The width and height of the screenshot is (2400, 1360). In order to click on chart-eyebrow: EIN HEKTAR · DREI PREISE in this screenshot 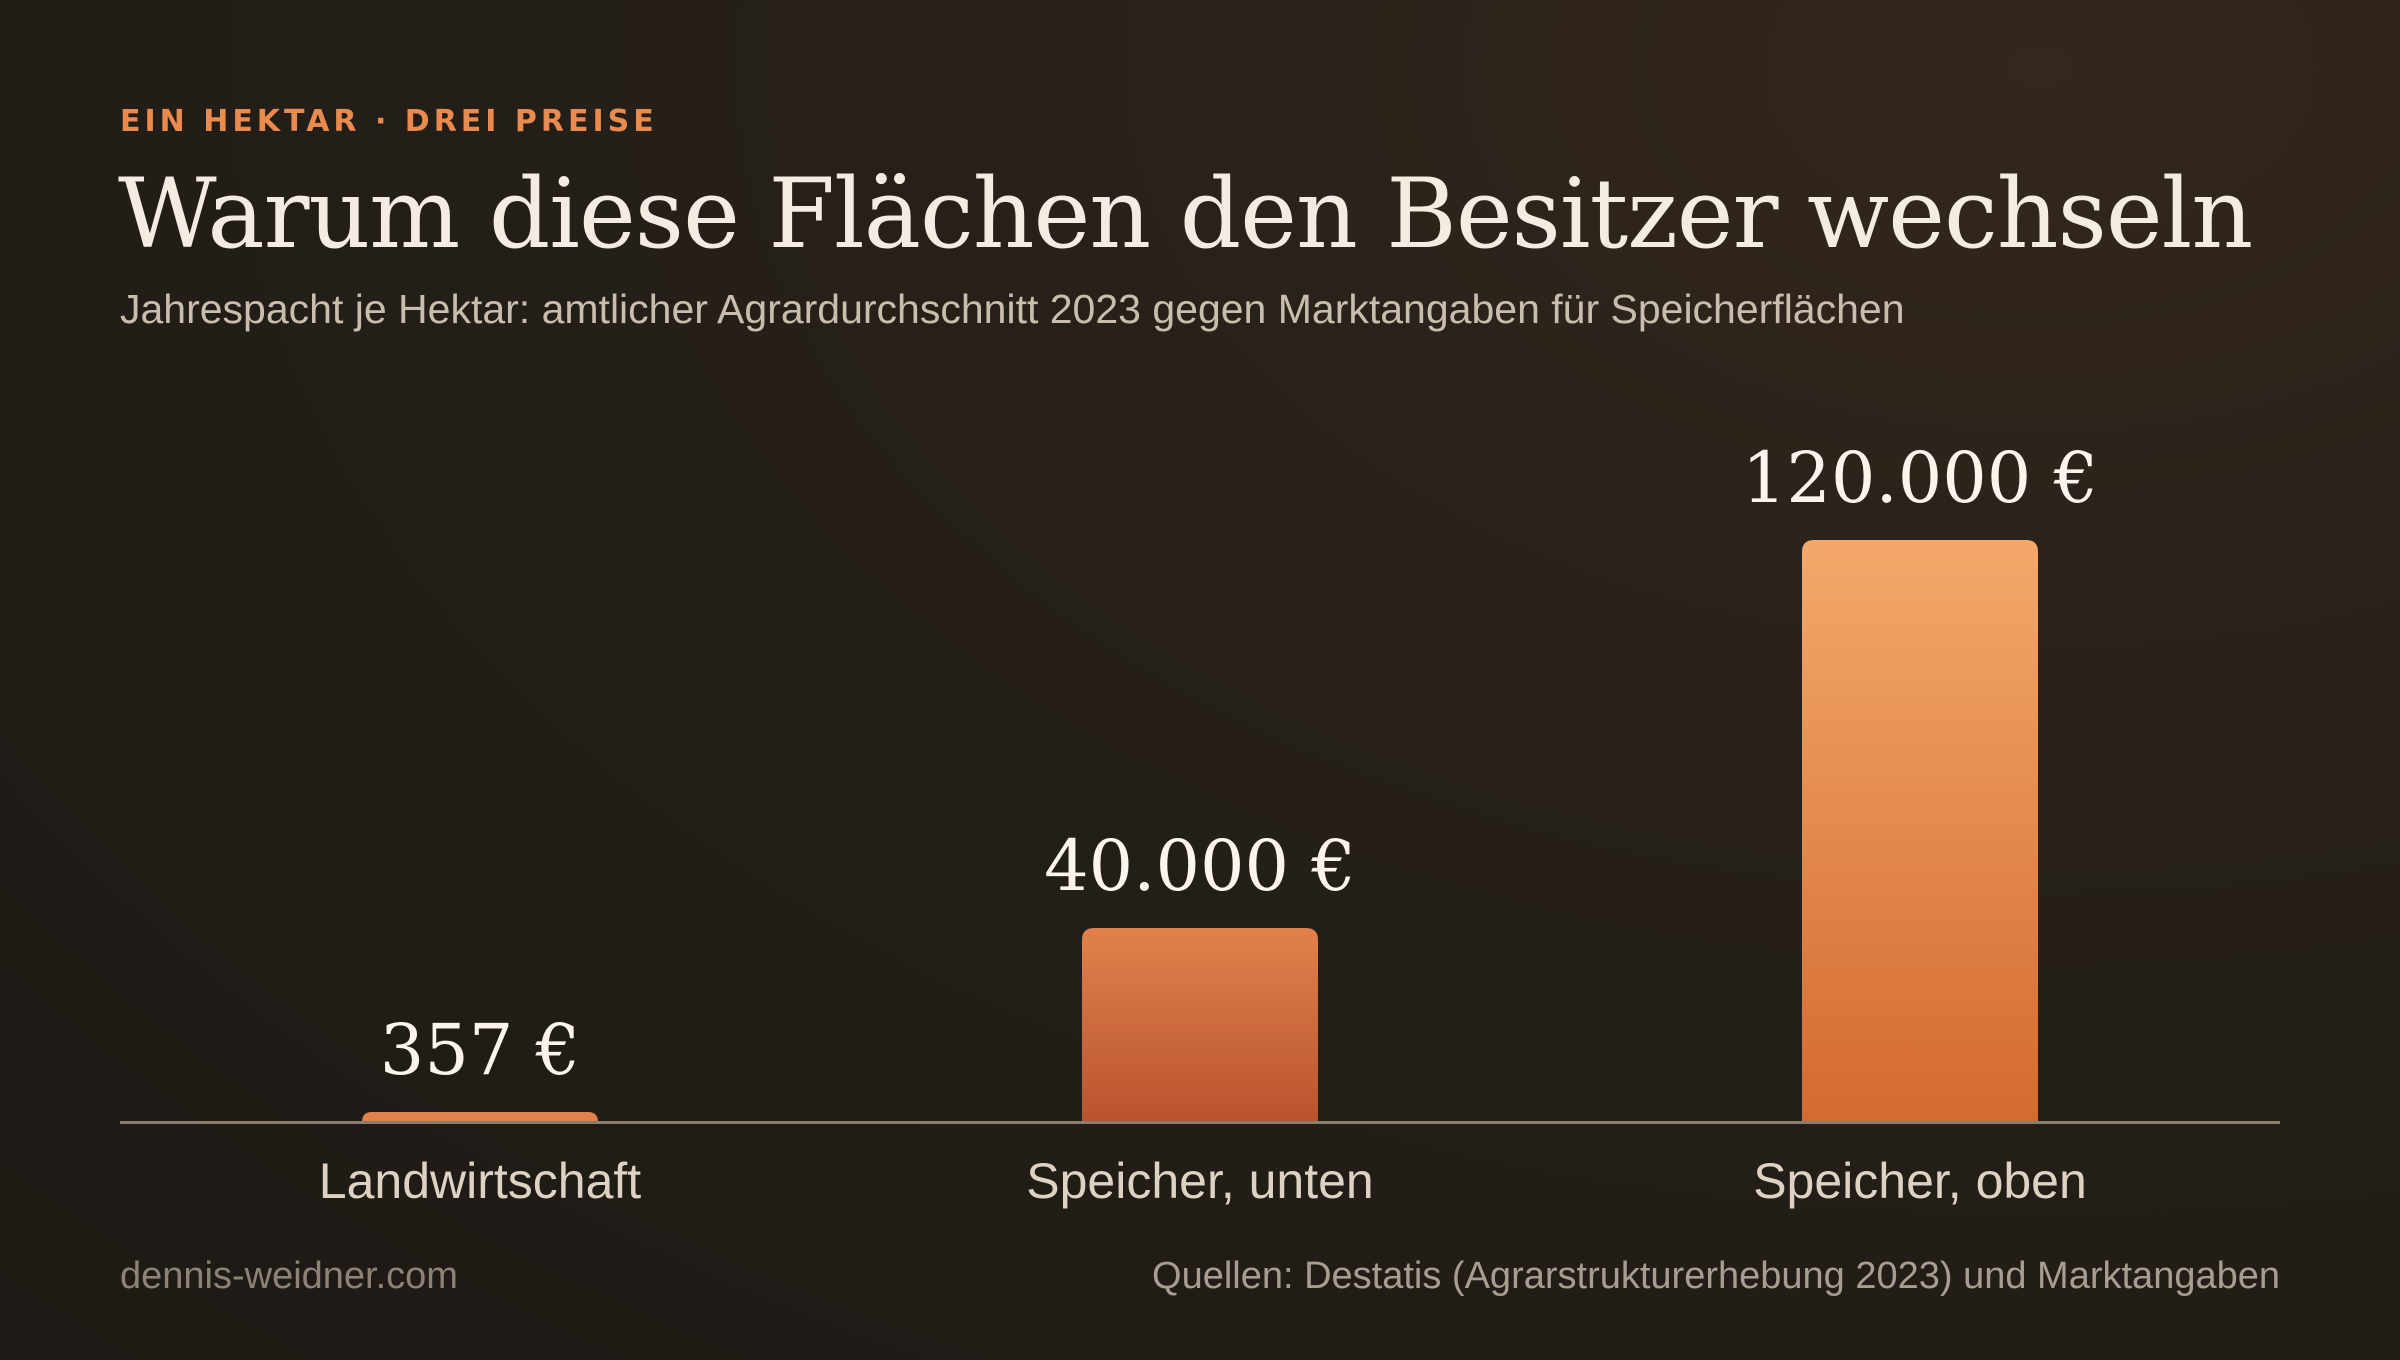, I will do `click(389, 121)`.